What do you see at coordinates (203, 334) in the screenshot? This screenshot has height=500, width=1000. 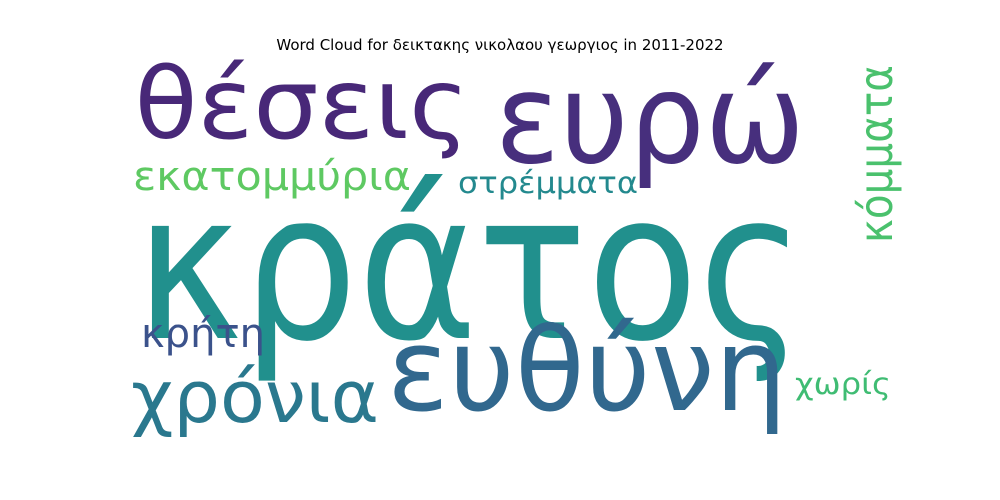 I see `word-7: κρήτη` at bounding box center [203, 334].